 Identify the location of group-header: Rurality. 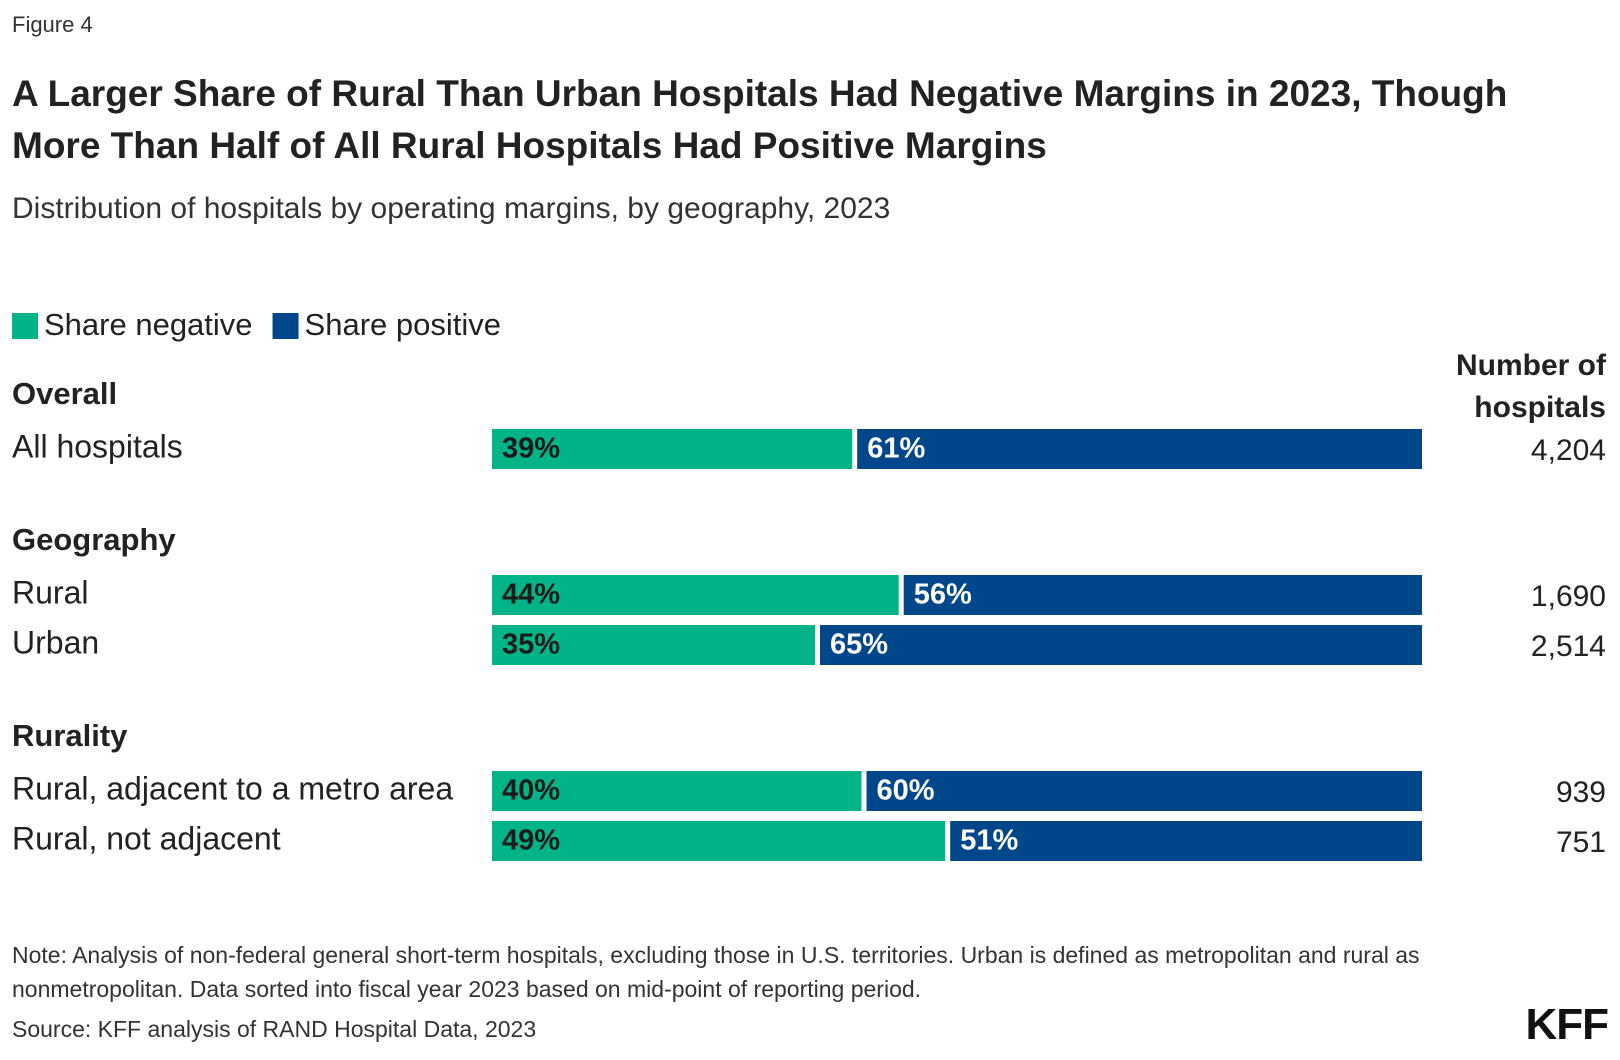
(70, 735).